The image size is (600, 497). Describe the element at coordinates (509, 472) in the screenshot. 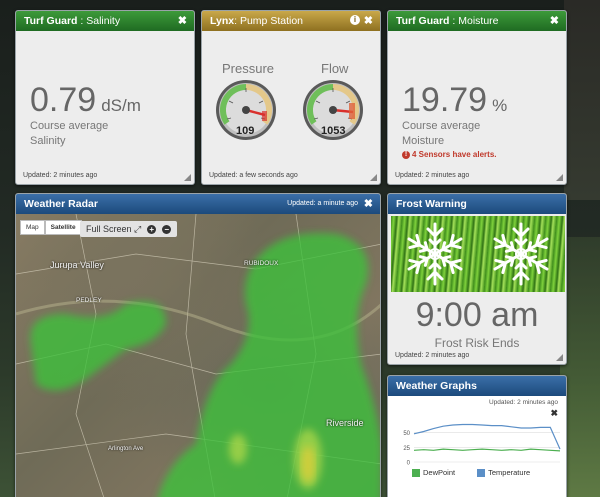

I see `legend-label-temperature: Temperature` at that location.